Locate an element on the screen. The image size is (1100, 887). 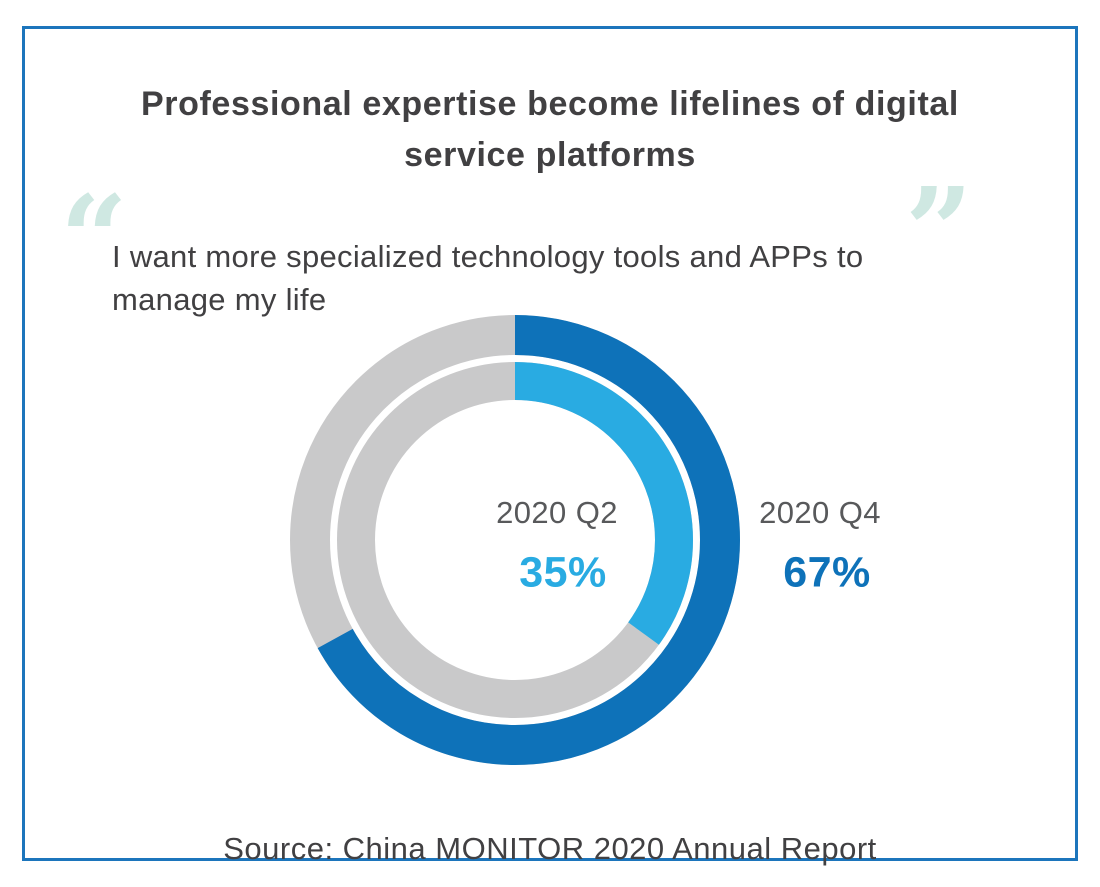
value-2020q2-percent: 35% is located at coordinates (563, 572).